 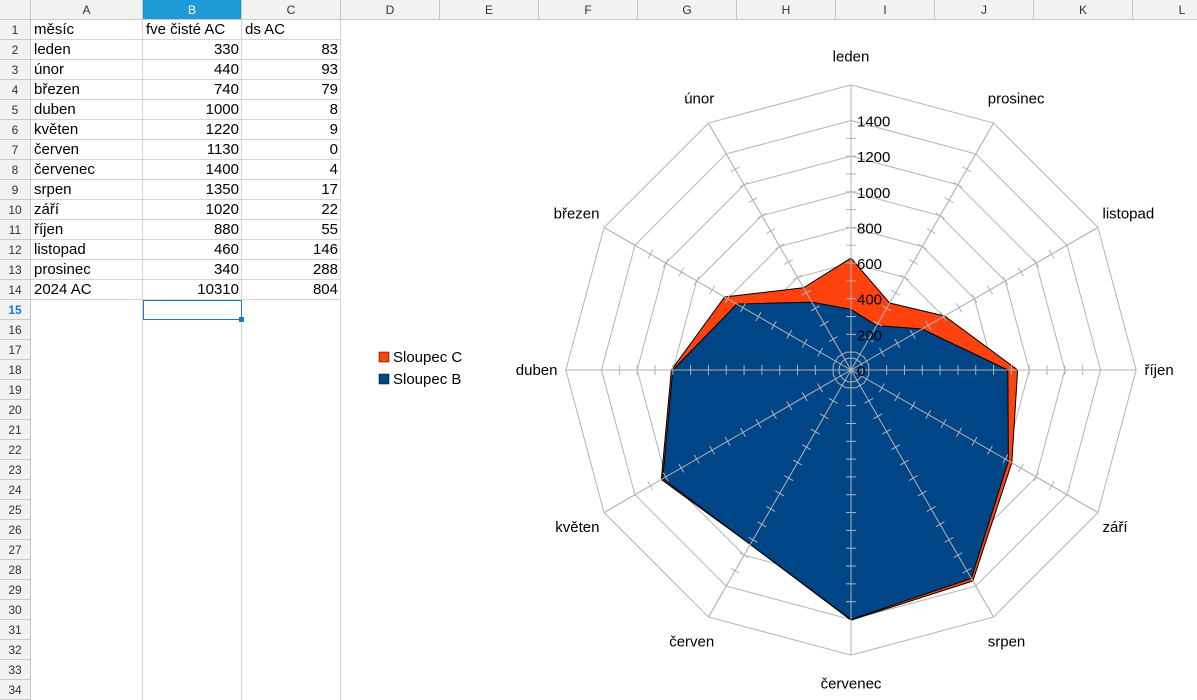 What do you see at coordinates (218, 289) in the screenshot?
I see `data-cell: 10310` at bounding box center [218, 289].